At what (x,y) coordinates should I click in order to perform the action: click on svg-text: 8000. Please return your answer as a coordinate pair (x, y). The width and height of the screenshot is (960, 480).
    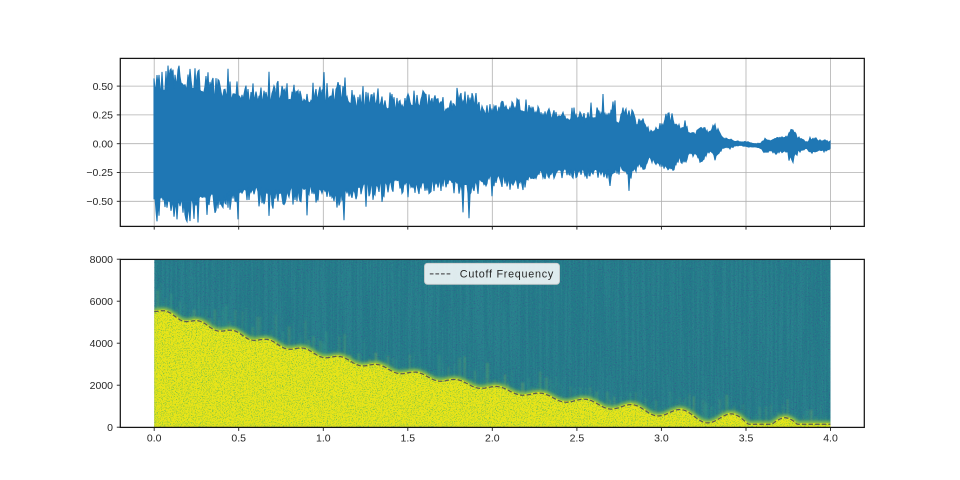
    Looking at the image, I should click on (102, 260).